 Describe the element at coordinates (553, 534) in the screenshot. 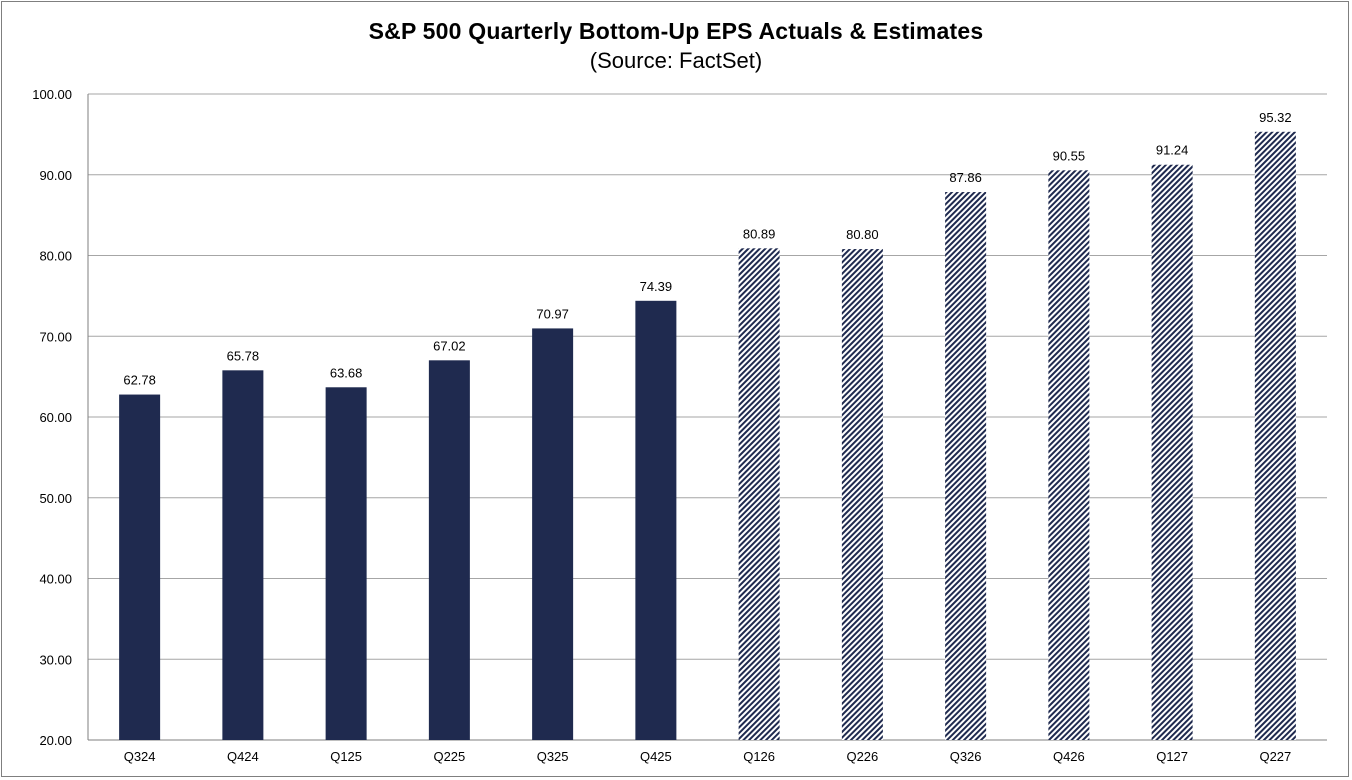

I see `bar-q325` at that location.